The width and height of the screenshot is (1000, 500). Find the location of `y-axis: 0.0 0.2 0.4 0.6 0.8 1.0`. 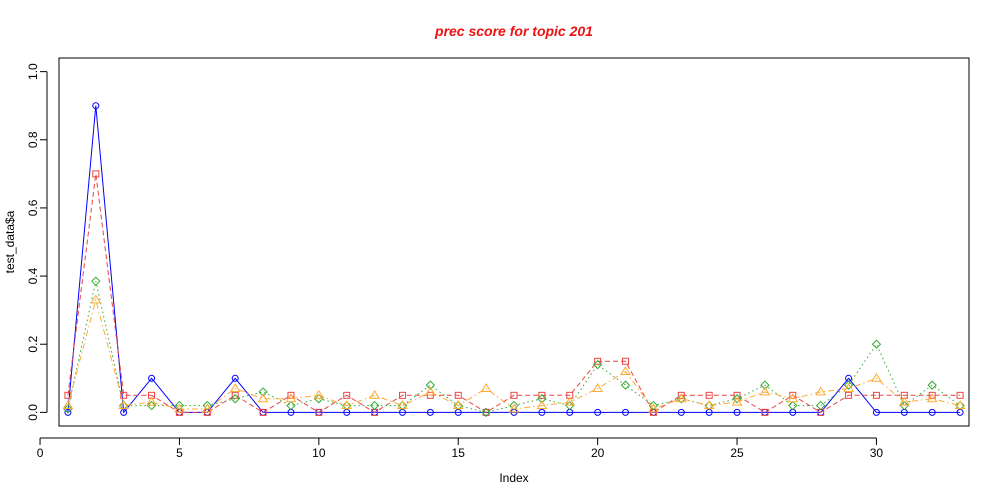

y-axis: 0.0 0.2 0.4 0.6 0.8 1.0 is located at coordinates (37, 242).